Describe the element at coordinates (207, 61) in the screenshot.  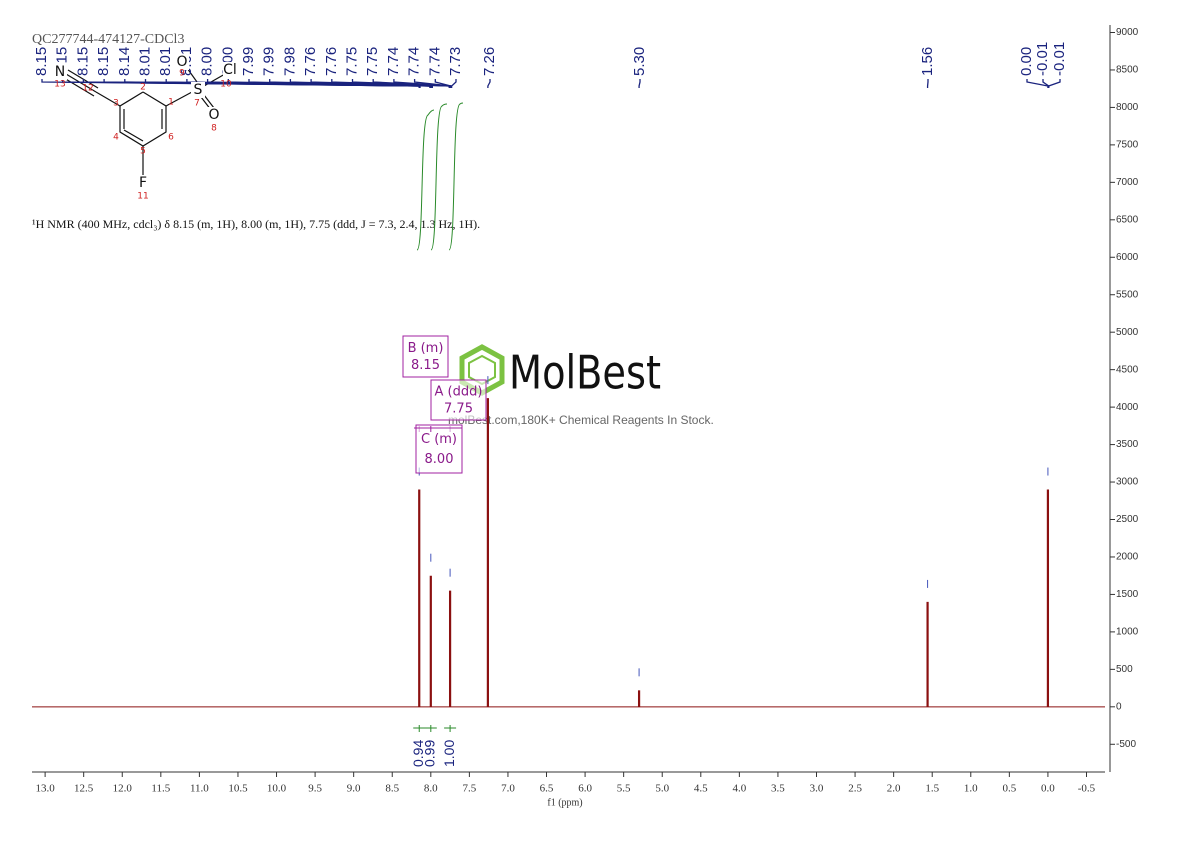
I see `peak-label: 8.00` at that location.